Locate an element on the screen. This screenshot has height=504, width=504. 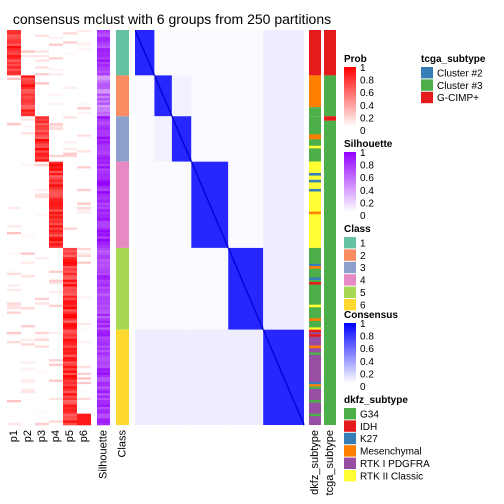
dkfz-stripe is located at coordinates (315, 267).